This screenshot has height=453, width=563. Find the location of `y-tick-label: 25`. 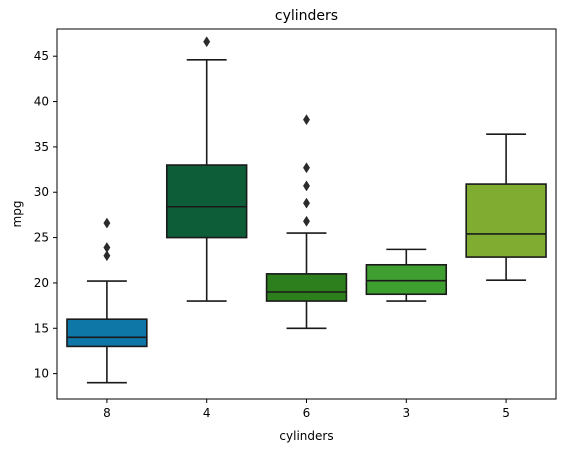

y-tick-label: 25 is located at coordinates (41, 238).